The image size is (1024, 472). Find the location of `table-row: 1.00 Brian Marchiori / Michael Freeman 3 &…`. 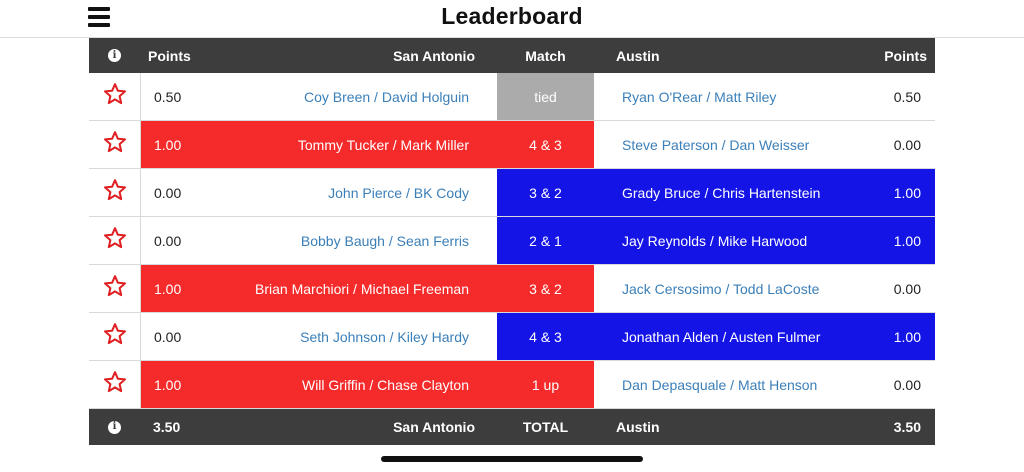

table-row: 1.00 Brian Marchiori / Michael Freeman 3 &… is located at coordinates (512, 289).